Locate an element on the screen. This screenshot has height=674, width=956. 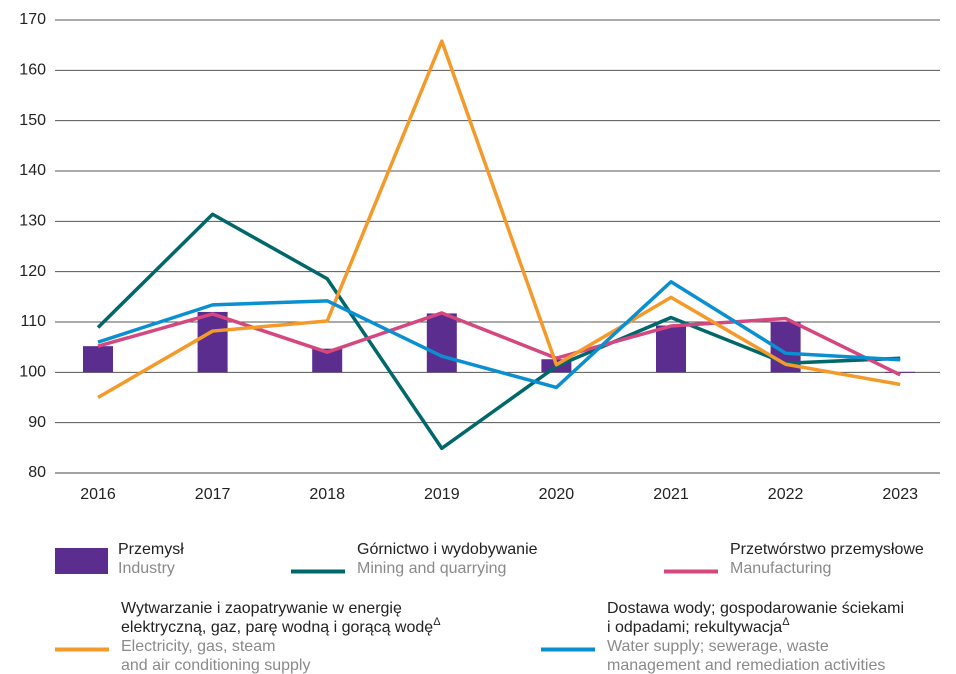
y-tick-label: 140 is located at coordinates (32, 170).